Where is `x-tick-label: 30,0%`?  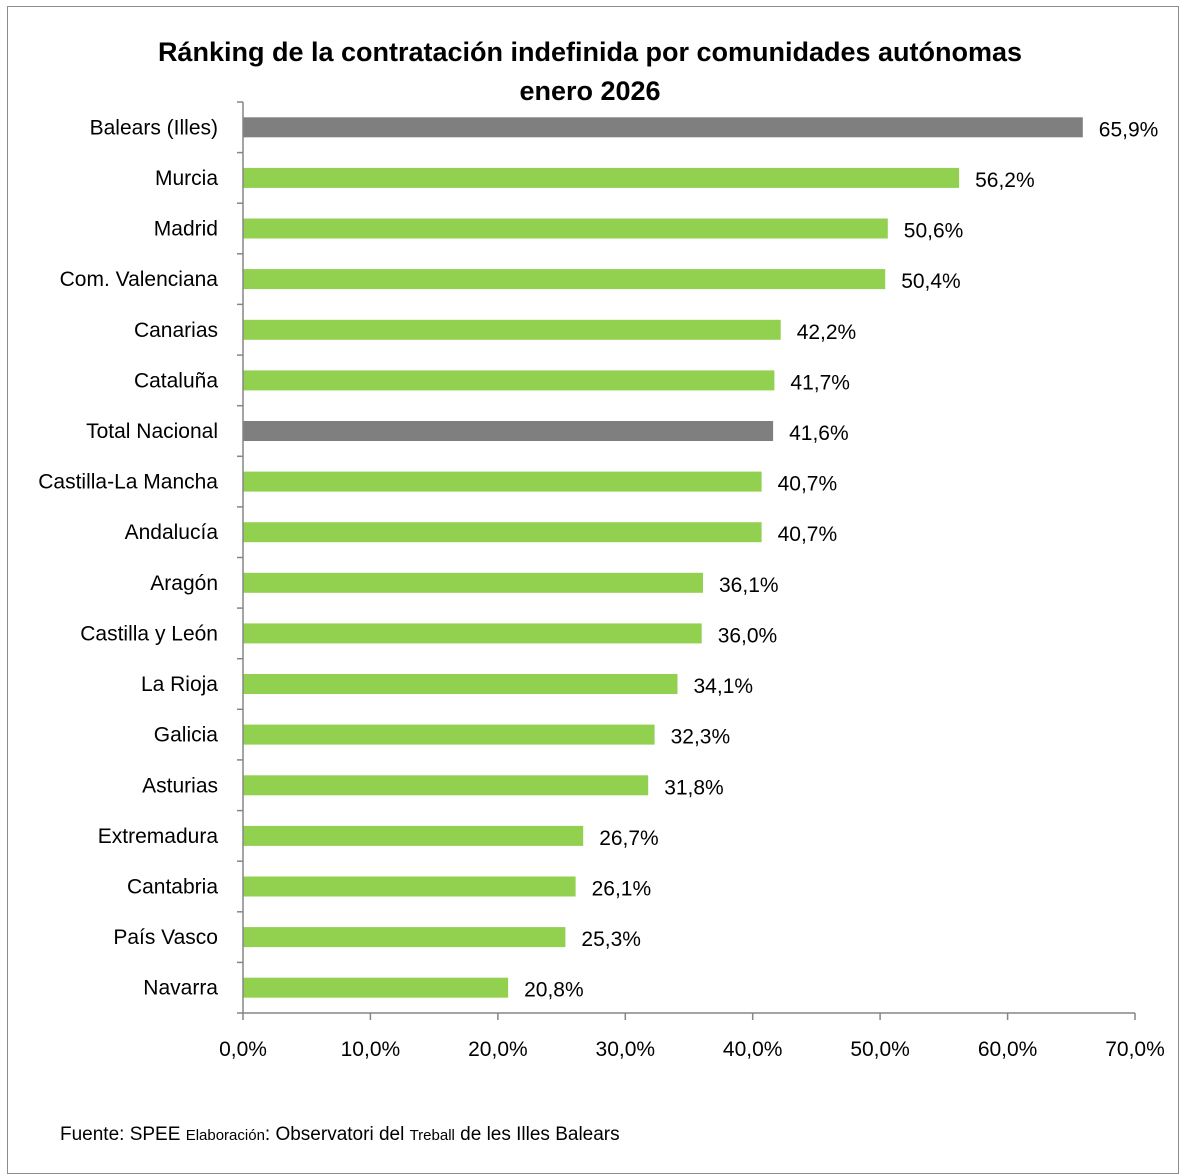 x-tick-label: 30,0% is located at coordinates (626, 1049).